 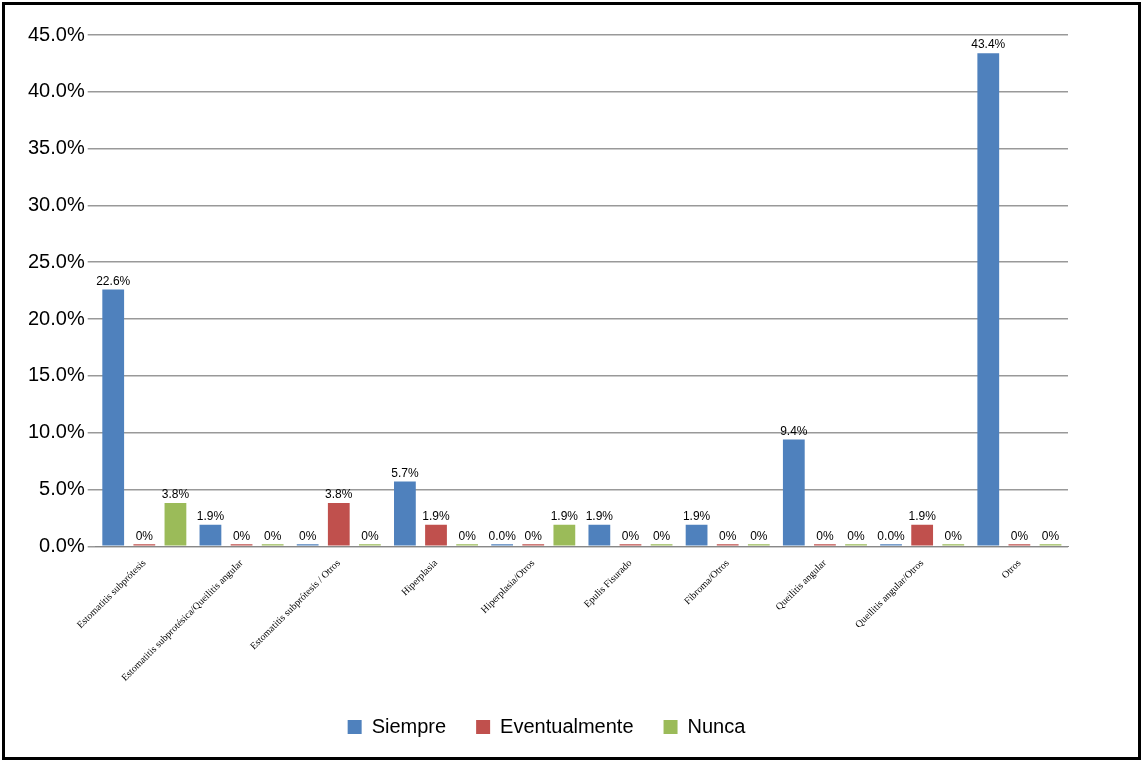 What do you see at coordinates (409, 725) in the screenshot?
I see `legend-label: Siempre` at bounding box center [409, 725].